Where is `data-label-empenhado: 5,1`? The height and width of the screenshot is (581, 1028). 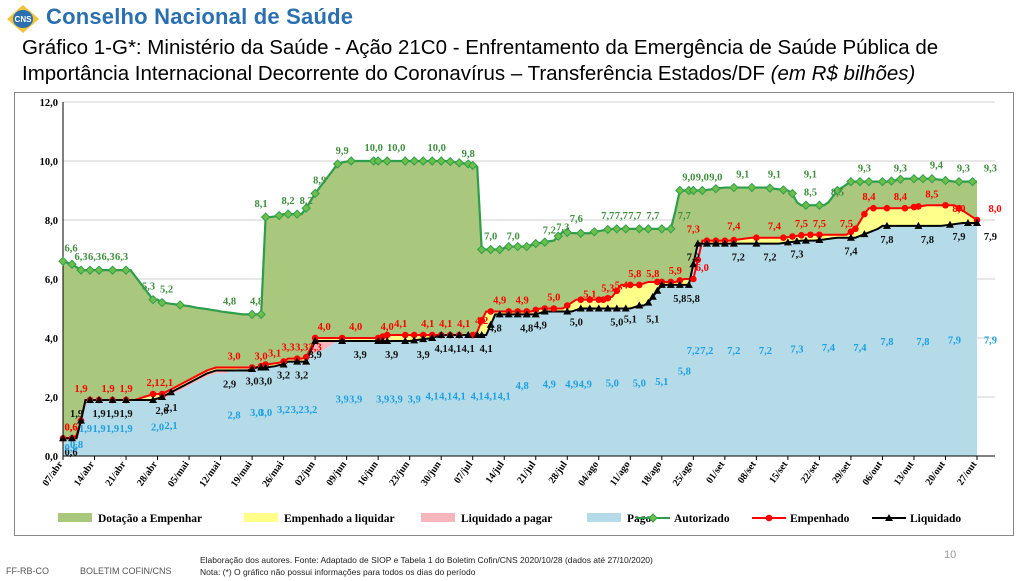 data-label-empenhado: 5,1 is located at coordinates (589, 295).